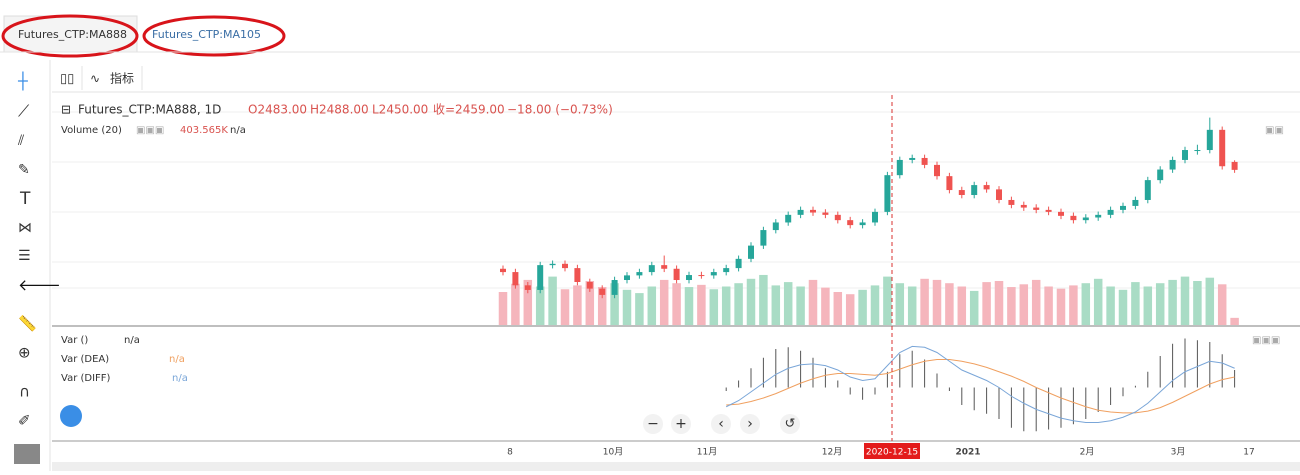 The image size is (1300, 475). I want to click on scroll-left-icon: ‹, so click(721, 424).